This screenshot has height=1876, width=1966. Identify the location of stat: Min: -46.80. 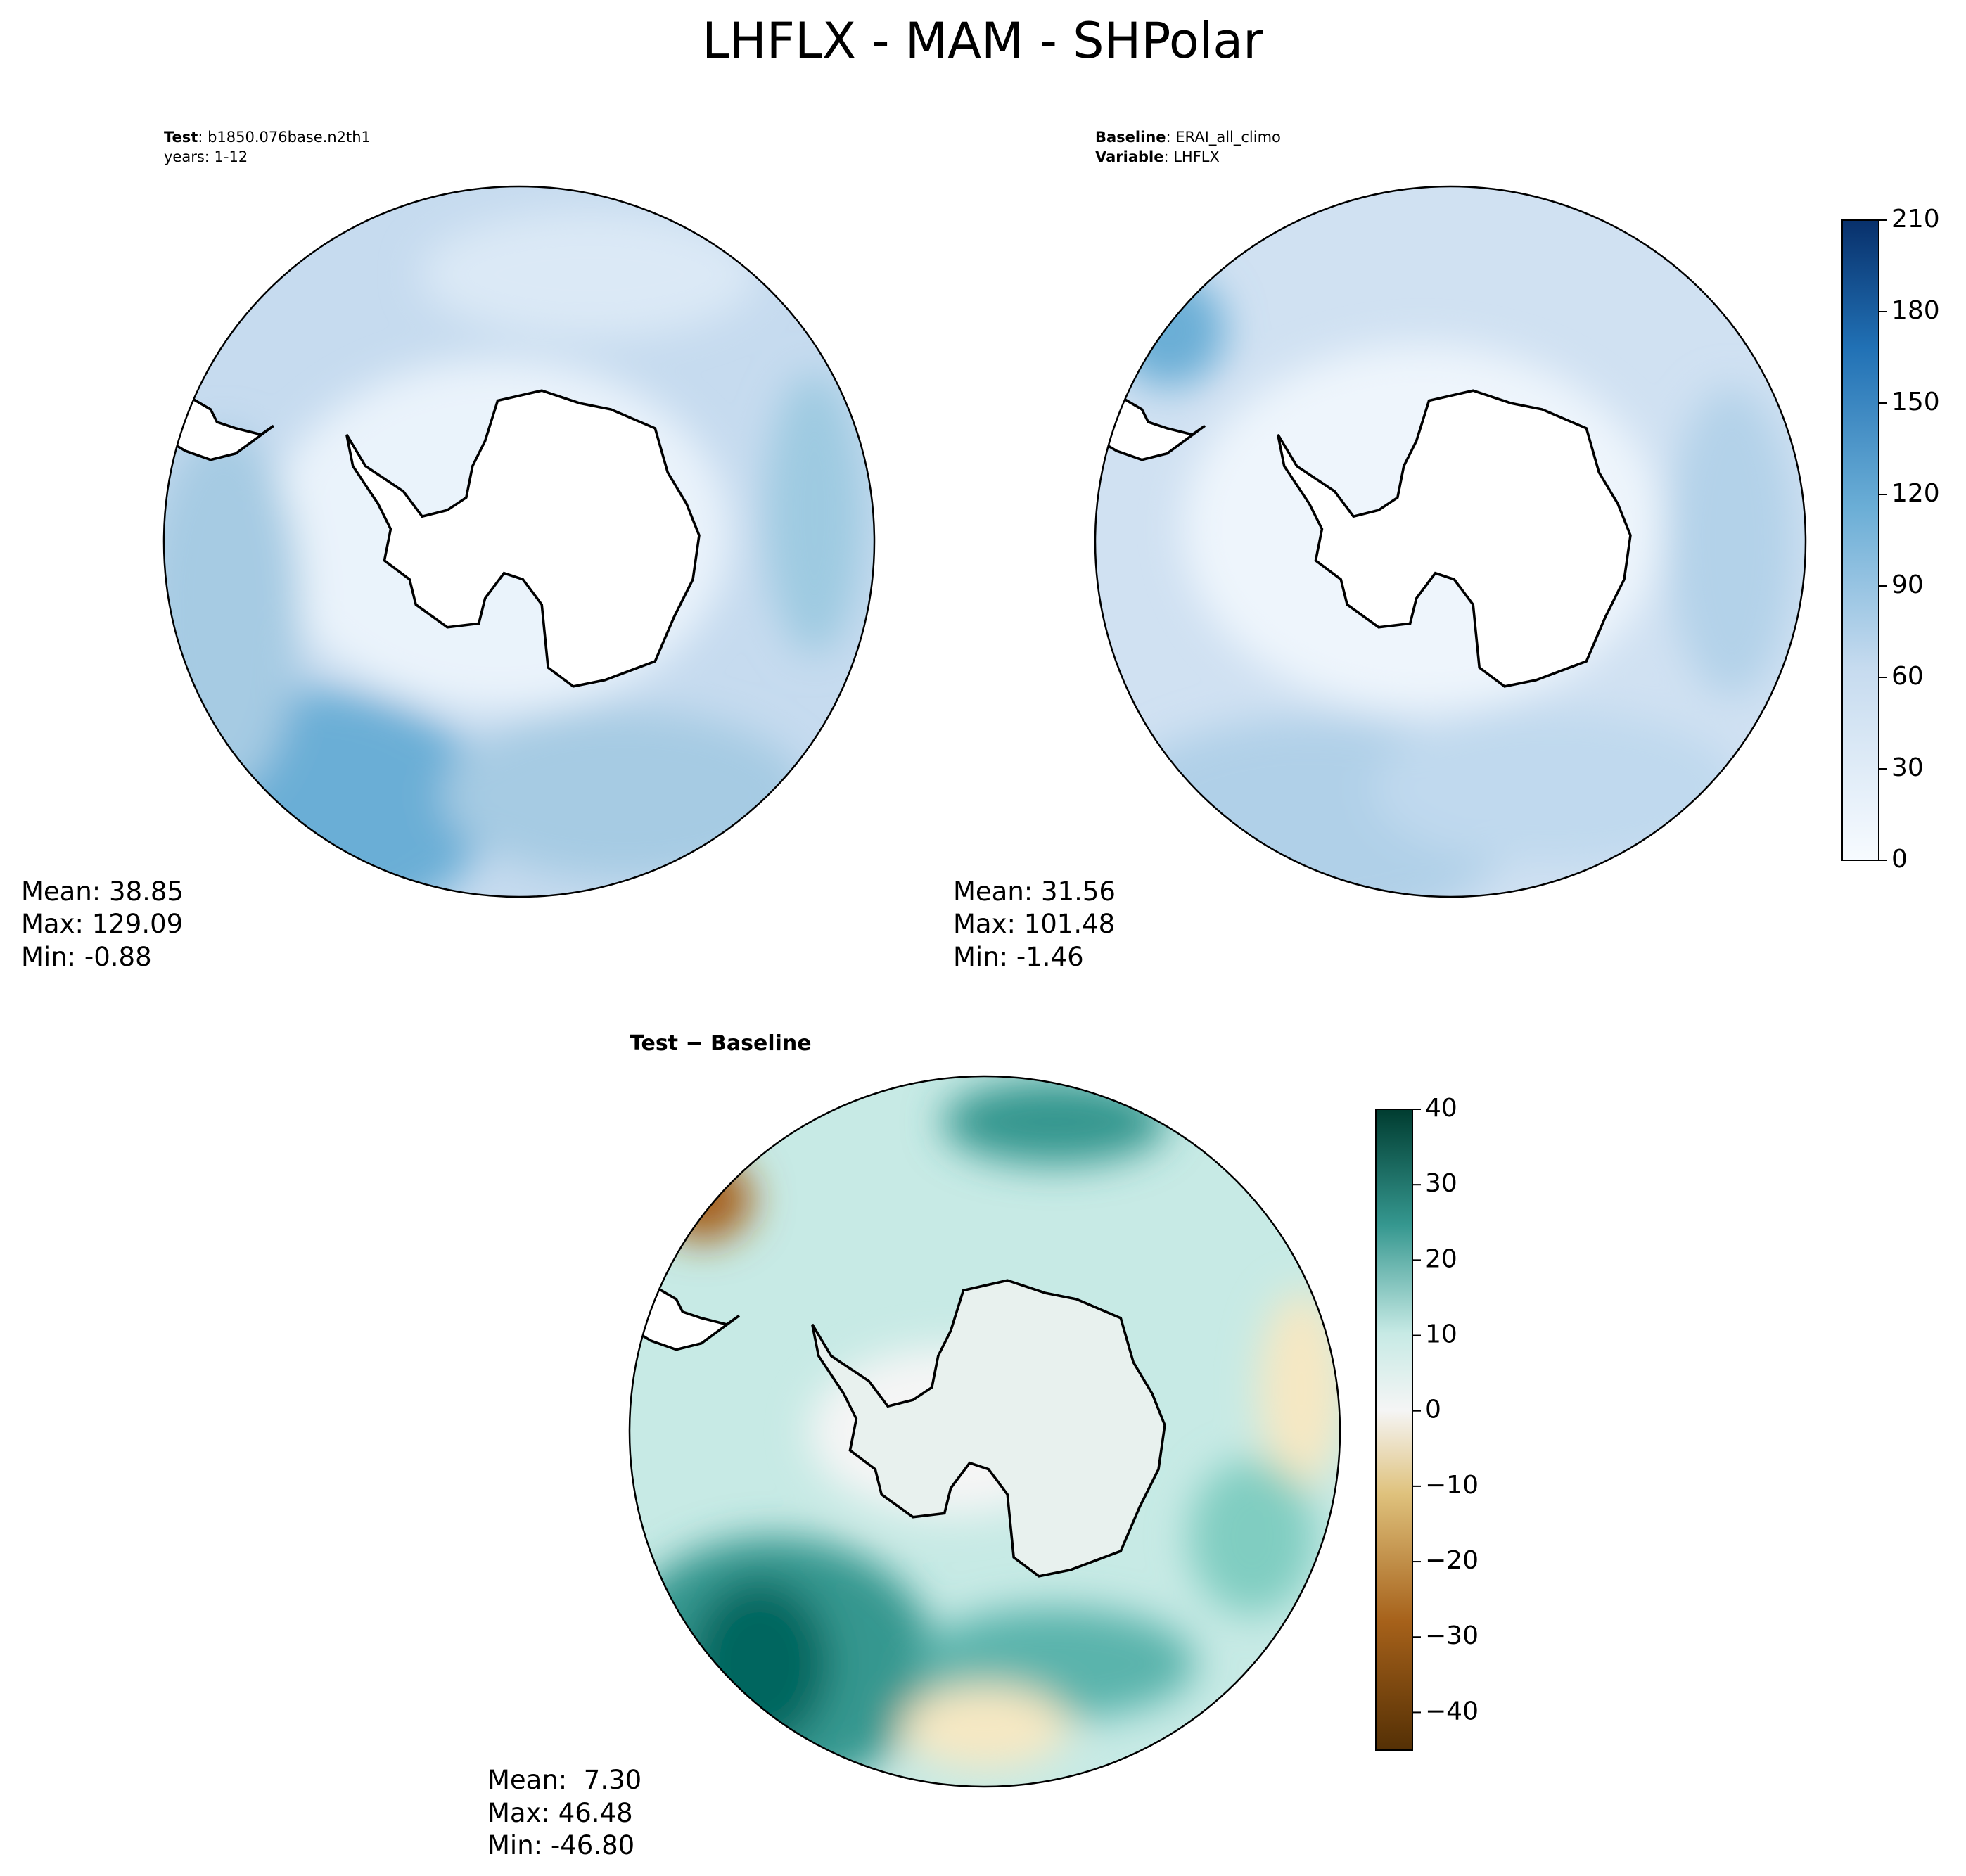
(560, 1845).